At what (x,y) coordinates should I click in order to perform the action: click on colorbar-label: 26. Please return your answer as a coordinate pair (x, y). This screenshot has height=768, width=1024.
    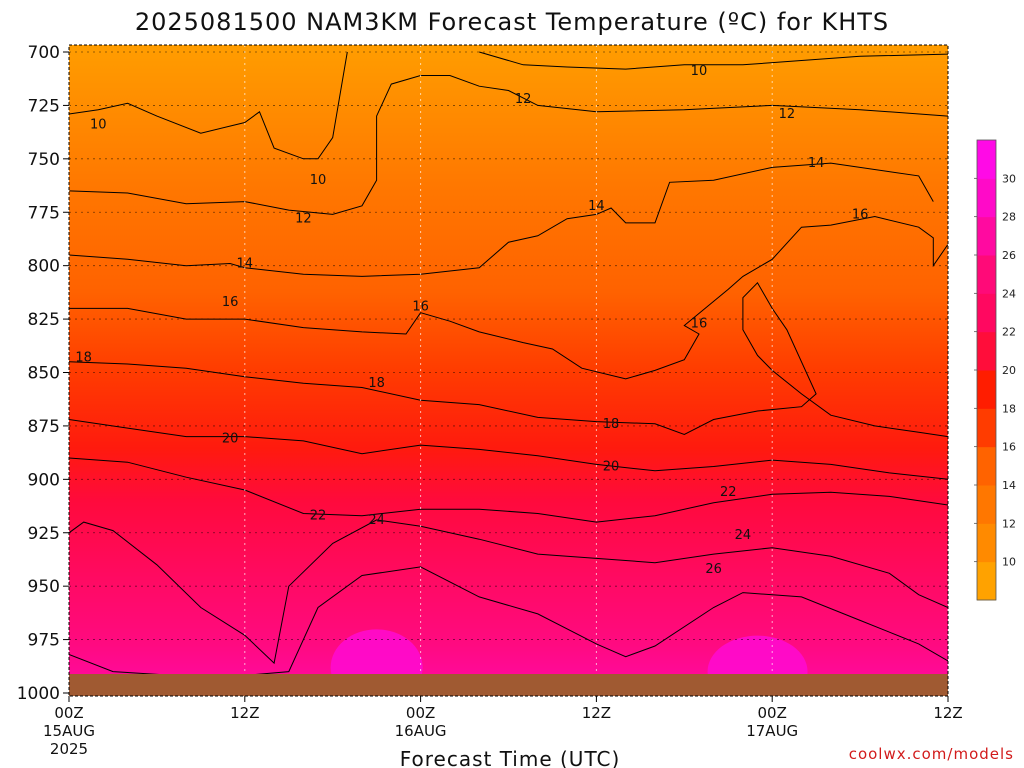
    Looking at the image, I should click on (1009, 255).